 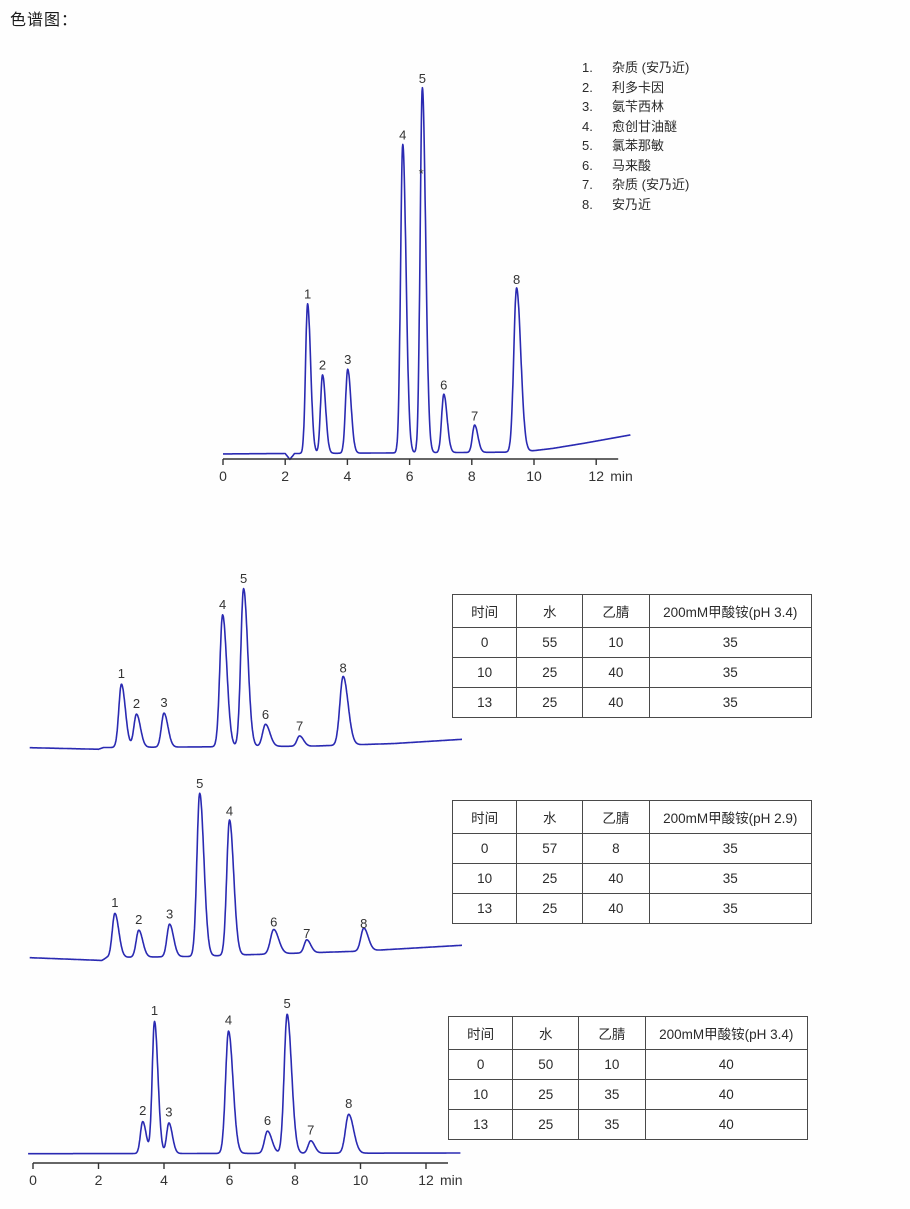 I want to click on legend-item-5: 5. 氯苯那敏, so click(x=635, y=146).